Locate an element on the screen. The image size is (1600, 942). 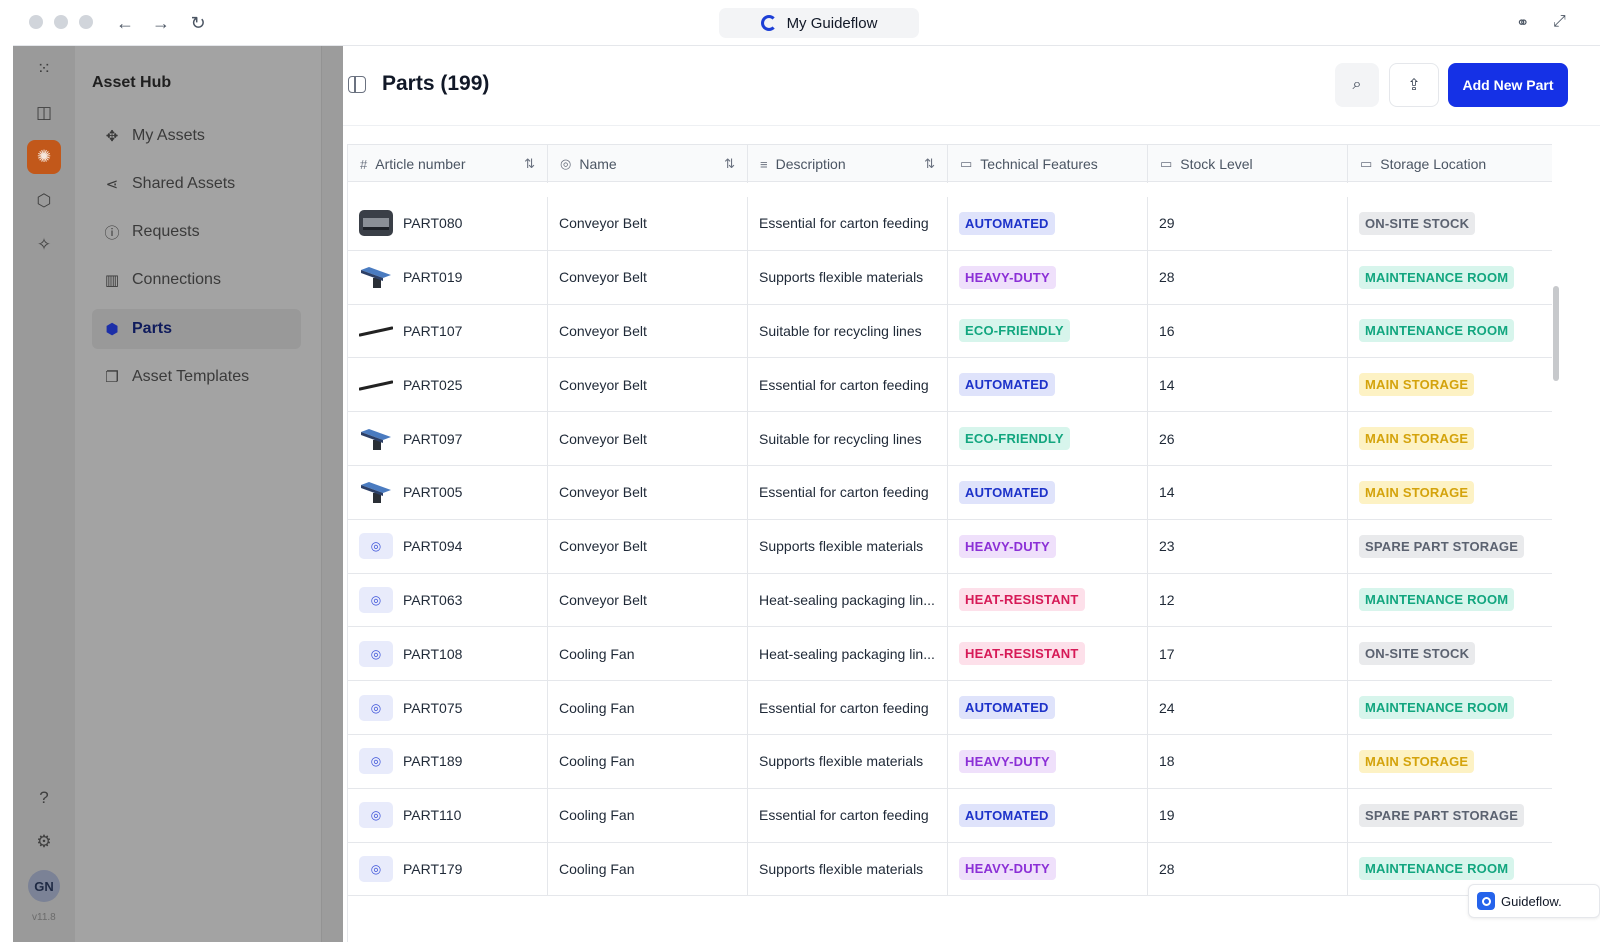
cell-article: PART005 is located at coordinates (448, 492).